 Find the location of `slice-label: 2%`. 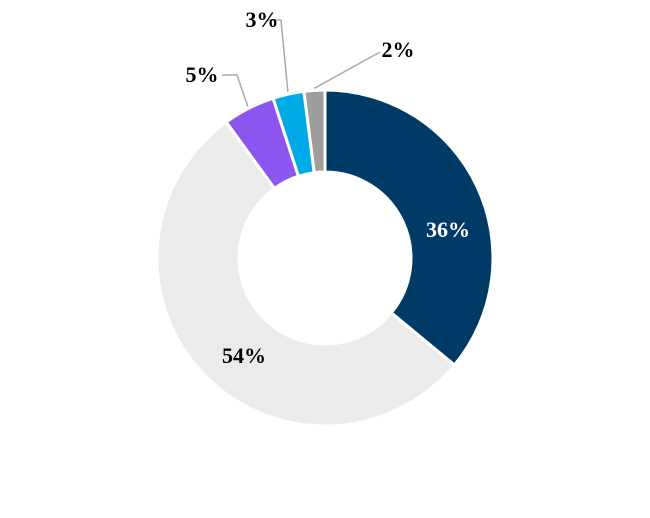

slice-label: 2% is located at coordinates (398, 49).